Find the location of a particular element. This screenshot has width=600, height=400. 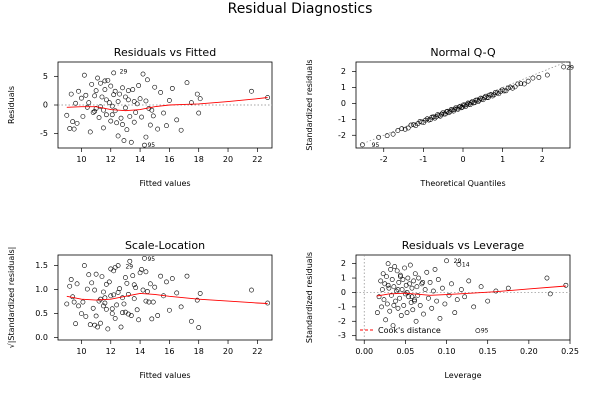

y-tick-label: 1.5 is located at coordinates (41, 265).